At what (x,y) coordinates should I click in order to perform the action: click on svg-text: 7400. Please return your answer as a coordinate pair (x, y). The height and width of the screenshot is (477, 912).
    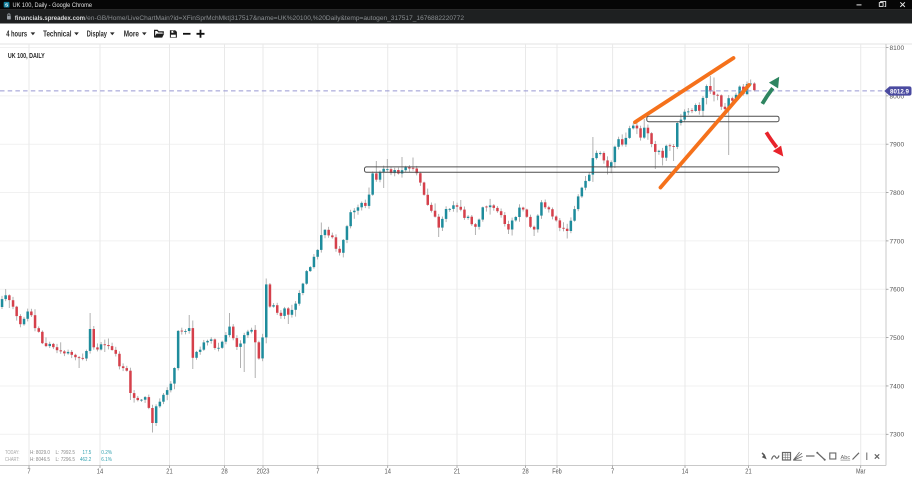
    Looking at the image, I should click on (897, 386).